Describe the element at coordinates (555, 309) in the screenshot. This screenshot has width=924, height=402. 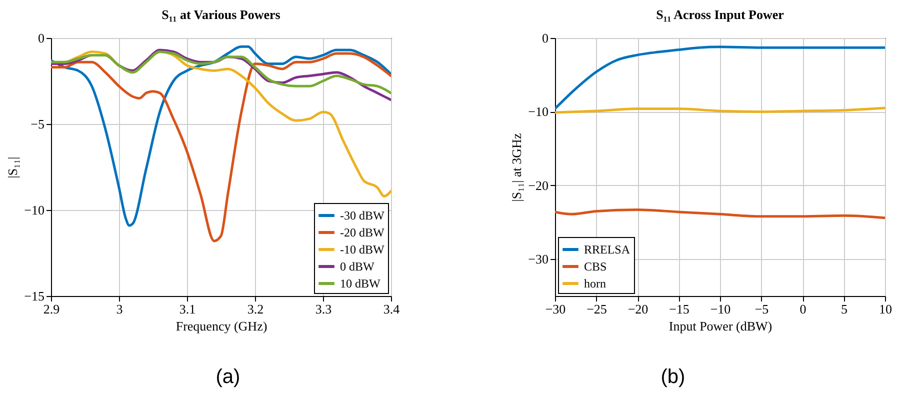
I see `x-tick-label: −30` at that location.